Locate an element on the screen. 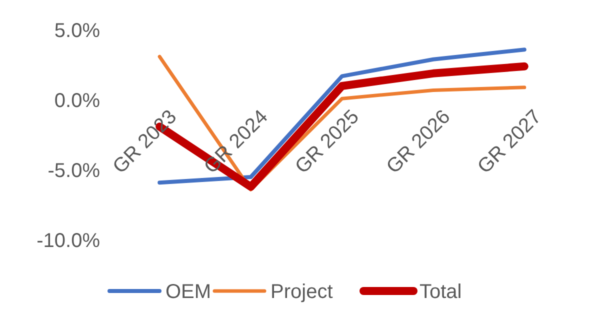  y-tick-label: 5.0% is located at coordinates (77, 31).